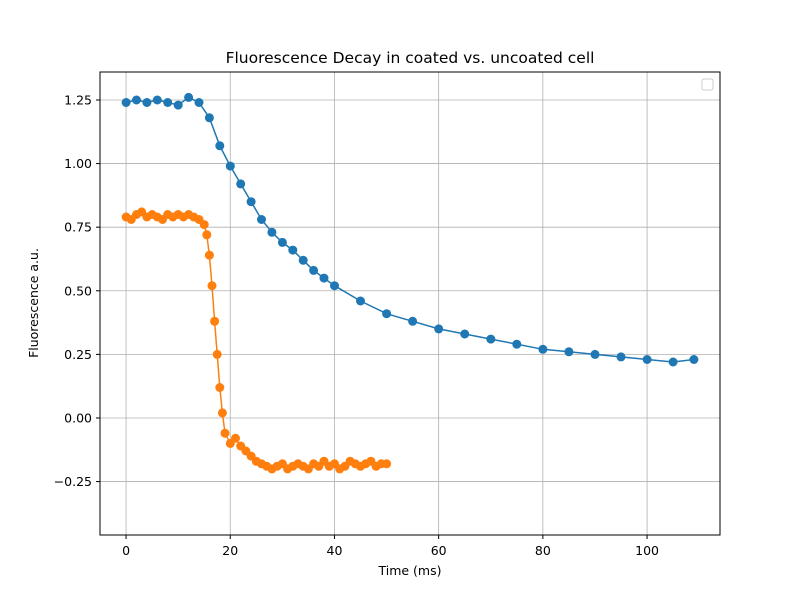 This screenshot has width=800, height=600. What do you see at coordinates (409, 570) in the screenshot?
I see `x-axis-label: Time (ms)` at bounding box center [409, 570].